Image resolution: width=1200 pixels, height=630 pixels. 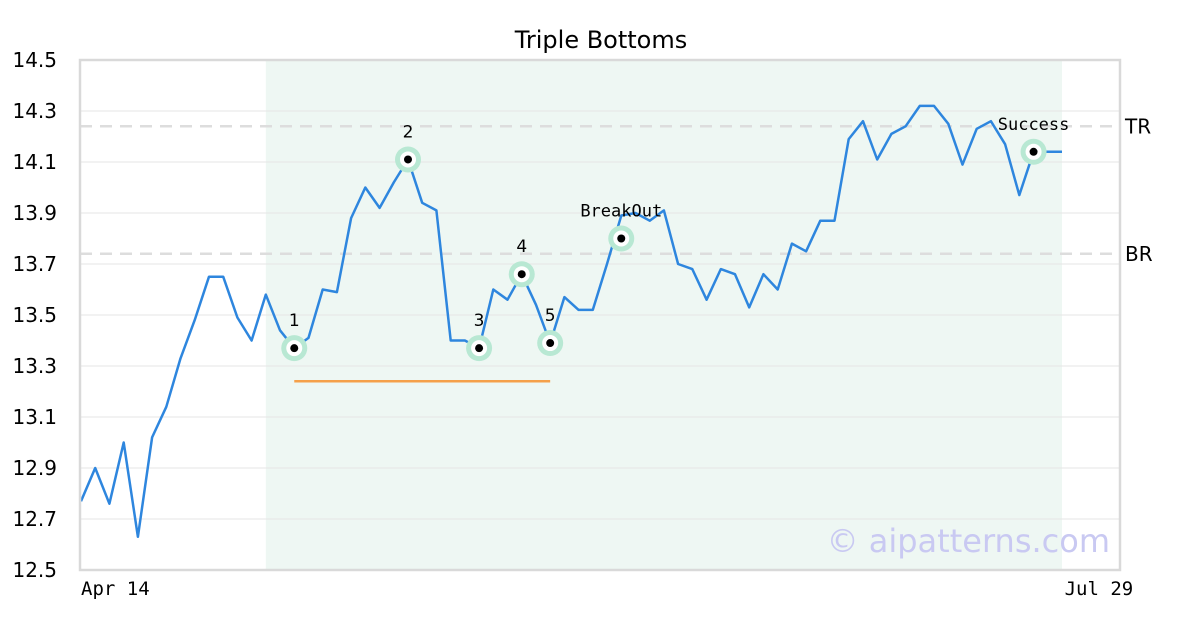 I want to click on y-tick-label: 12.9, so click(x=34, y=468).